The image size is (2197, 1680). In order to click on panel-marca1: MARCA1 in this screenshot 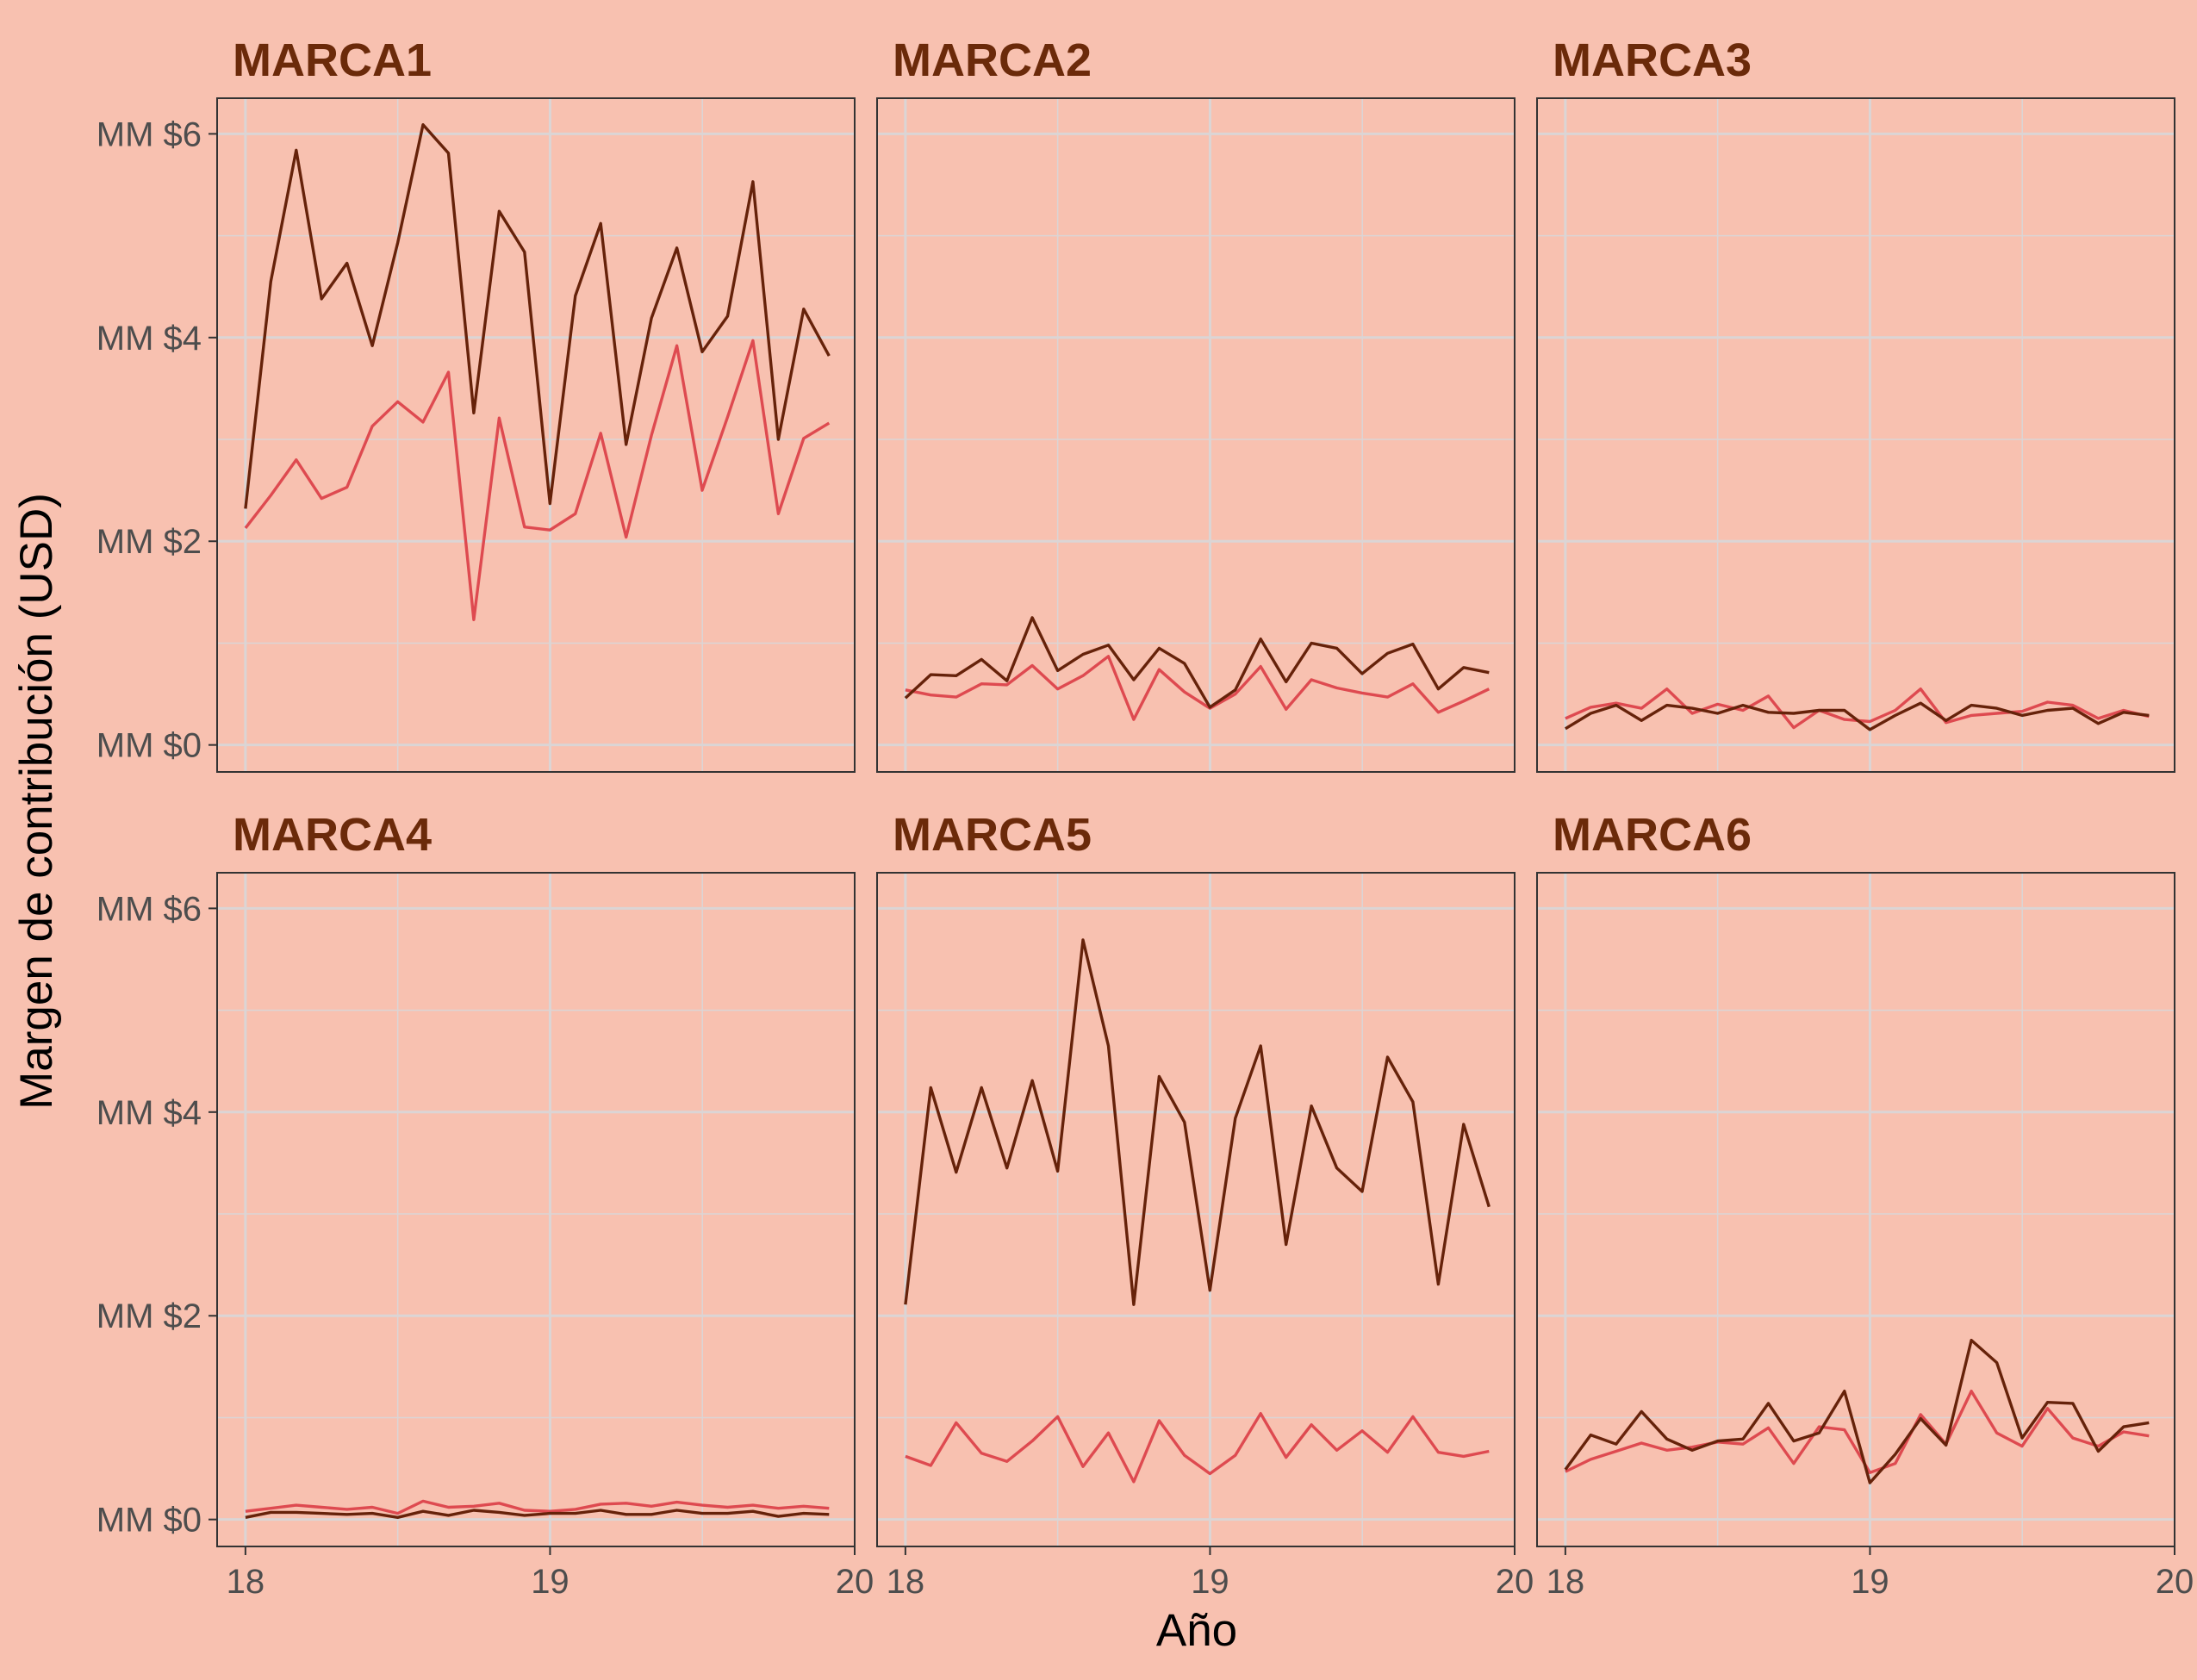, I will do `click(536, 404)`.